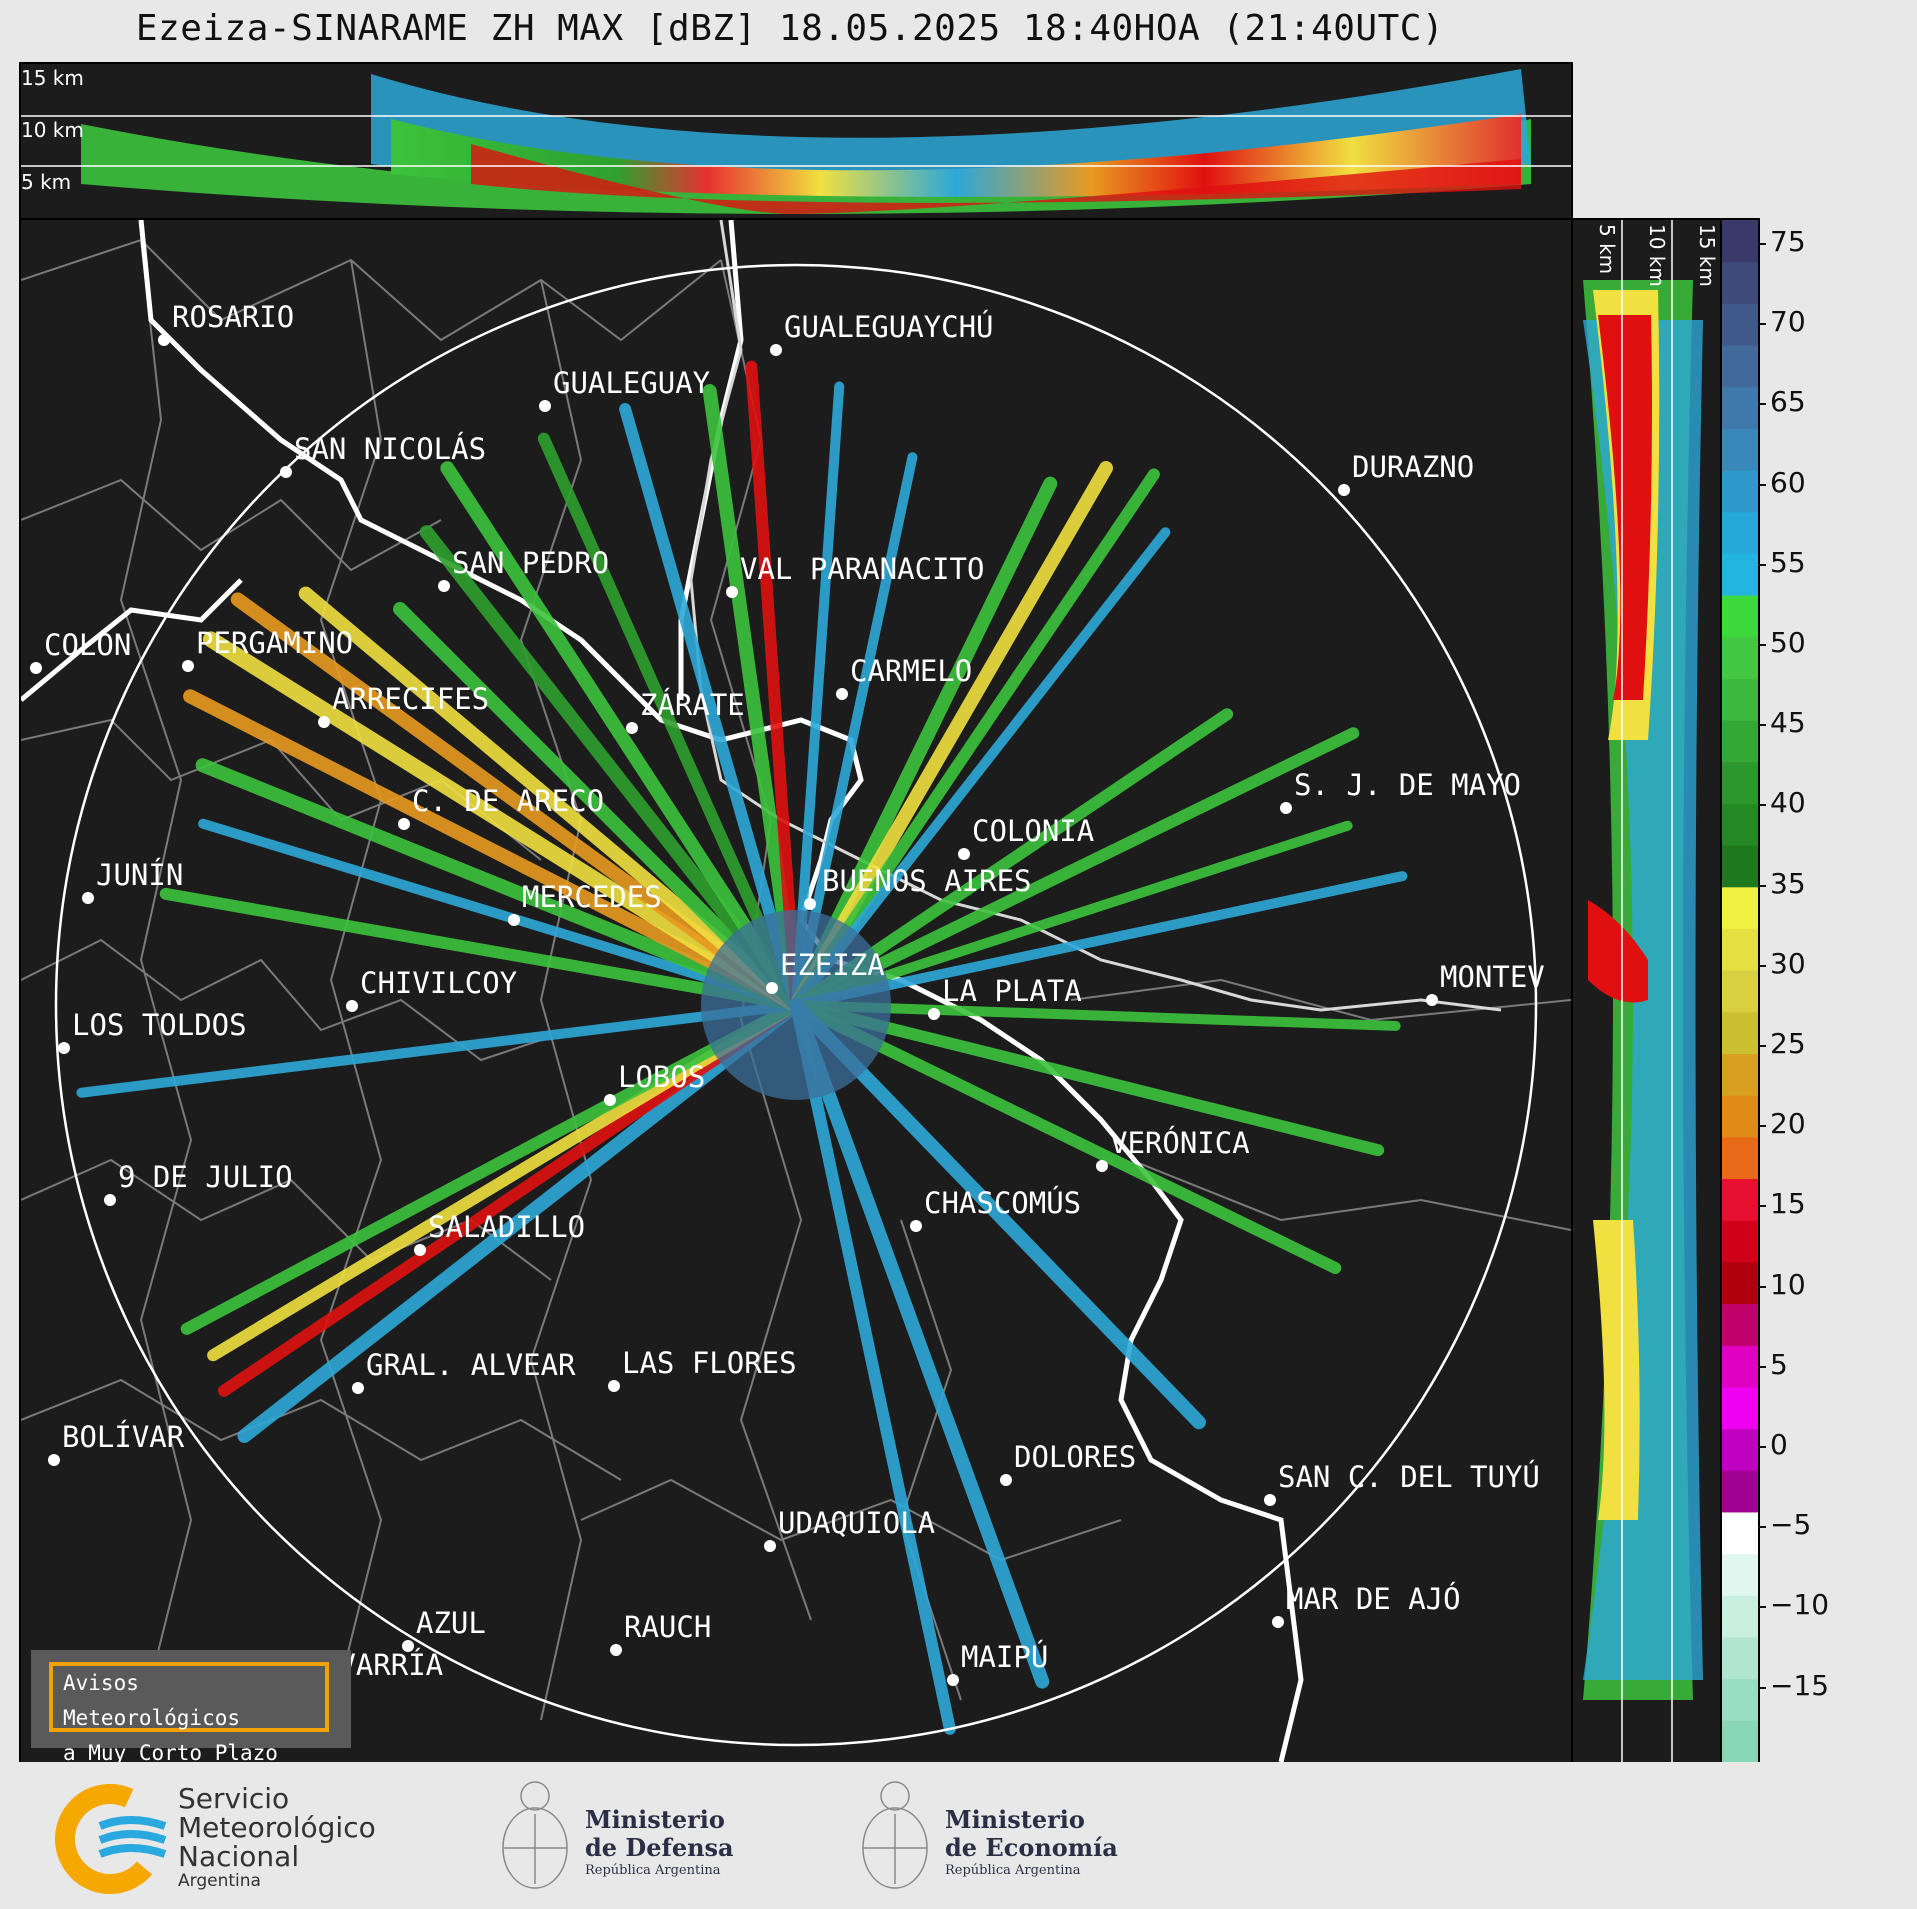 This screenshot has height=1909, width=1917. Describe the element at coordinates (46, 182) in the screenshot. I see `height-label-5km: 5 km` at that location.